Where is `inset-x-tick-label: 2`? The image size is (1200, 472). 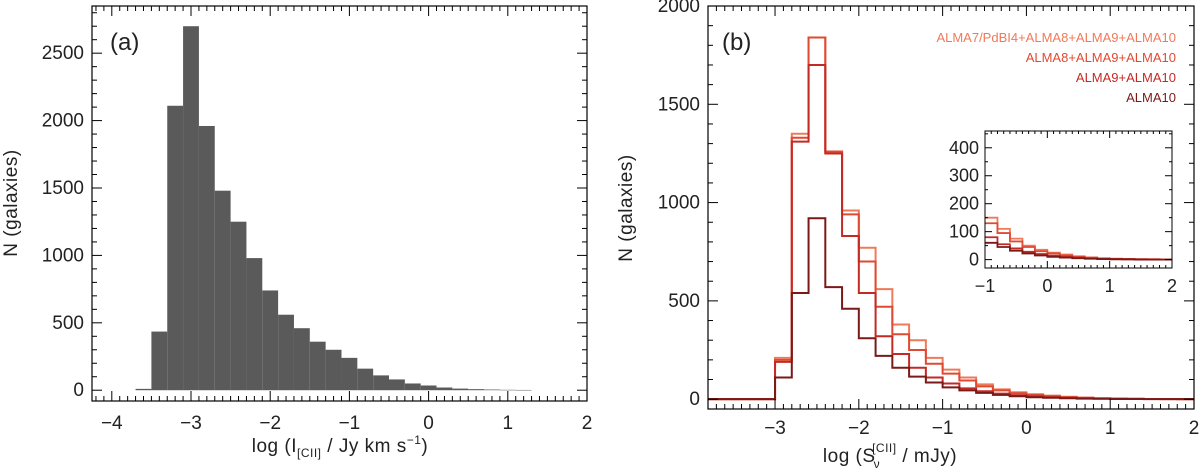
inset-x-tick-label: 2 is located at coordinates (1172, 286).